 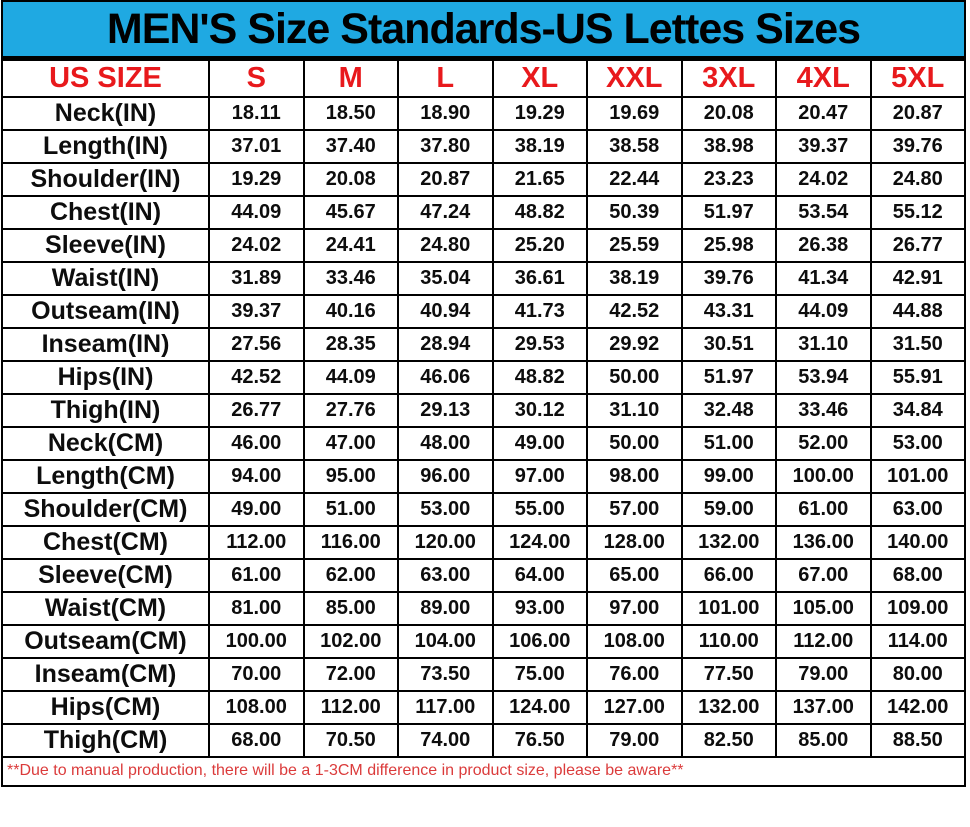 I want to click on row-label: Outseam(CM), so click(x=105, y=641).